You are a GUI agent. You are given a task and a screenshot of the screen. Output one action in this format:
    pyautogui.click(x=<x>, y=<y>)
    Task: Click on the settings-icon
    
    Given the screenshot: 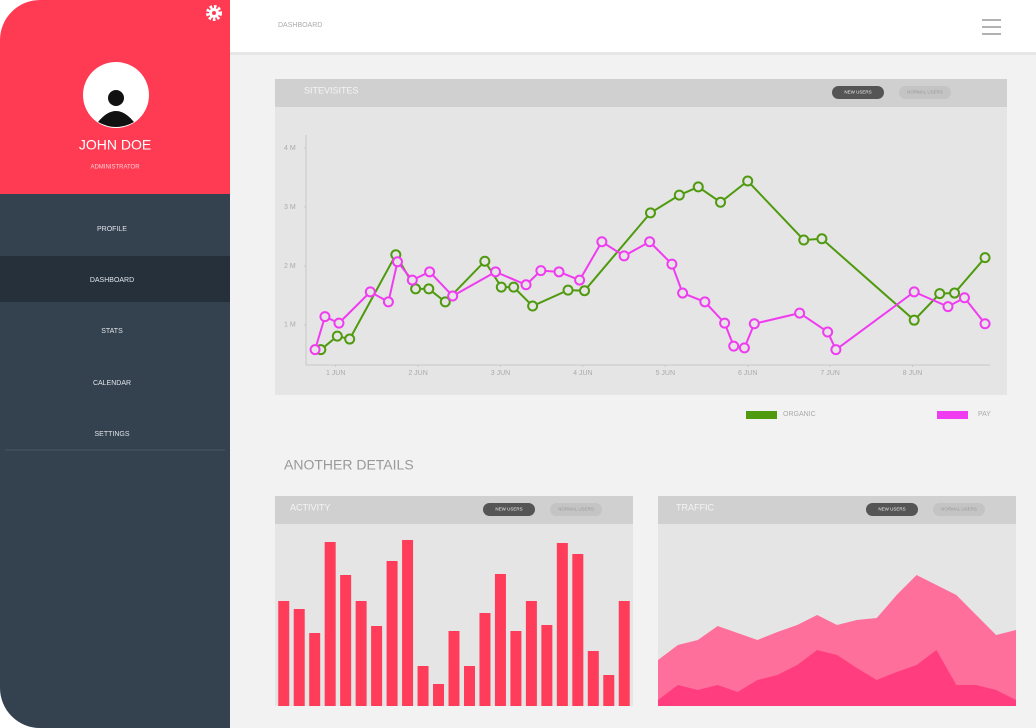 What is the action you would take?
    pyautogui.click(x=214, y=13)
    